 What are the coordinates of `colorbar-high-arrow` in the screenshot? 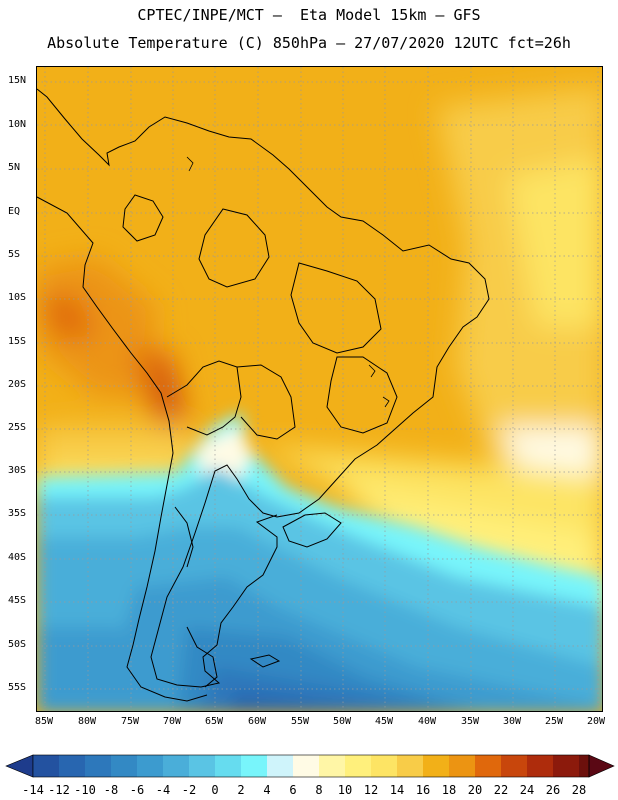 It's located at (601, 766).